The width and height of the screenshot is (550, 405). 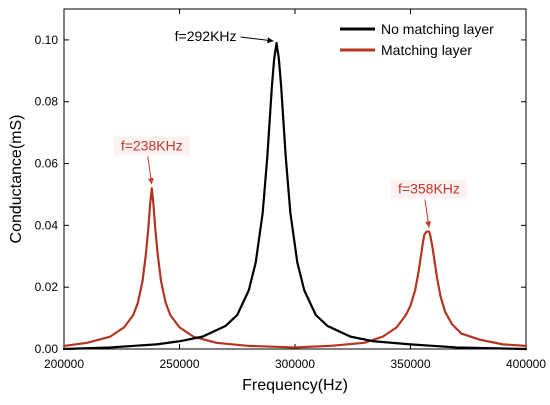 What do you see at coordinates (206, 36) in the screenshot?
I see `annotation-label: f=292KHz` at bounding box center [206, 36].